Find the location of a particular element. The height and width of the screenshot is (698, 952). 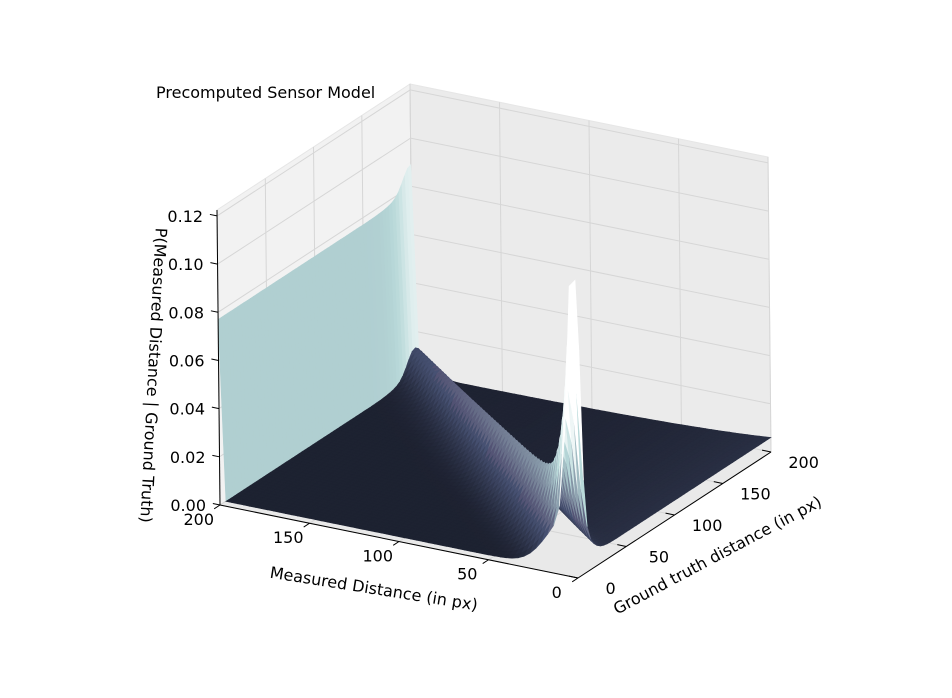

y-tick-label: 0 is located at coordinates (611, 588).